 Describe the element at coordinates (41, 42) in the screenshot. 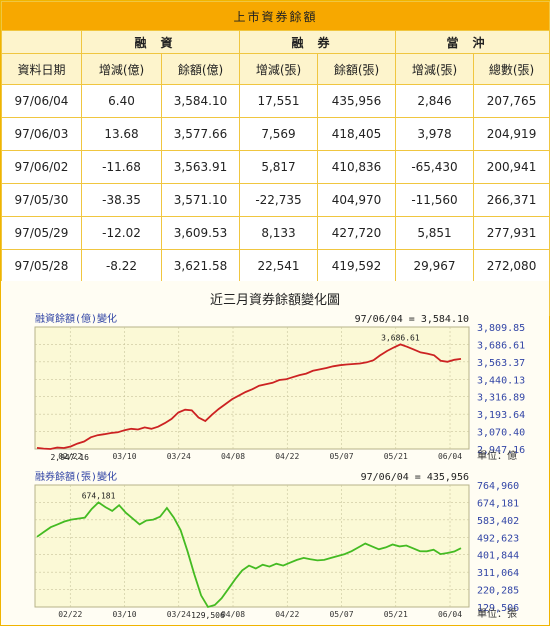

I see `group-header-blank` at that location.